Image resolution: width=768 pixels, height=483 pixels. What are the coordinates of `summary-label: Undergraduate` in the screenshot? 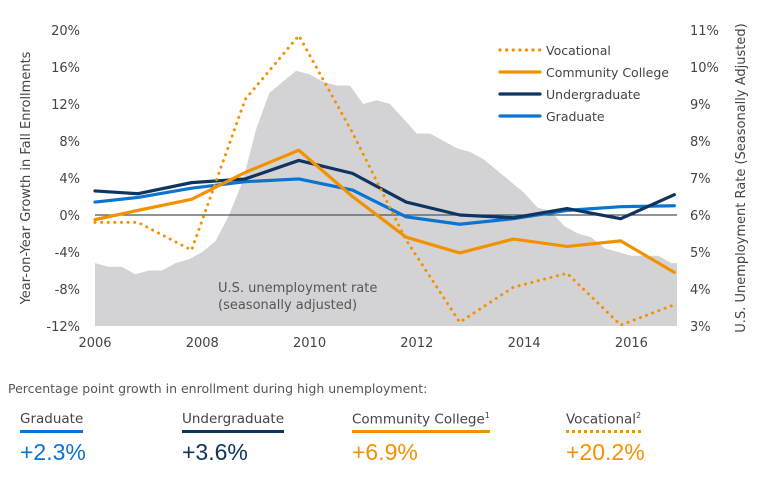 It's located at (233, 422).